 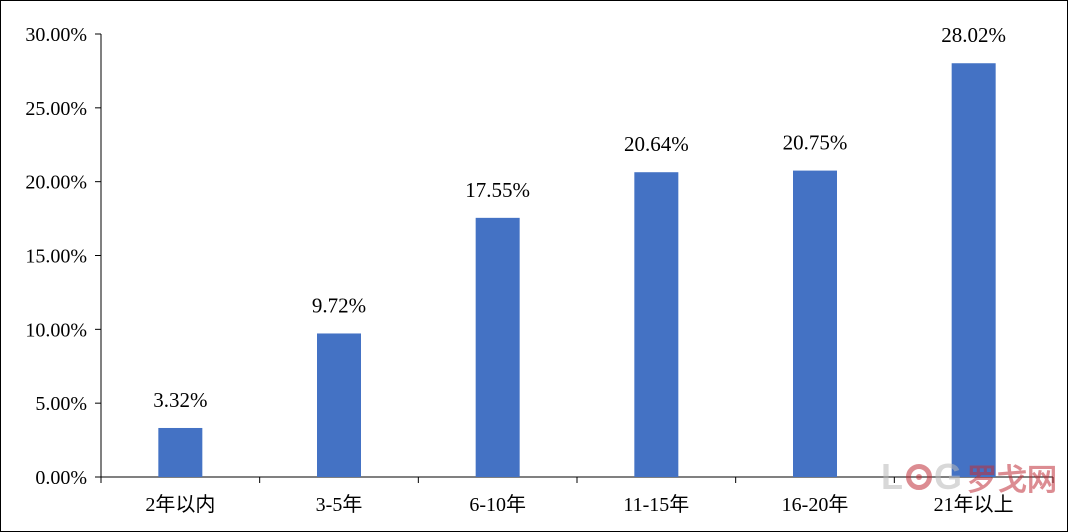 What do you see at coordinates (180, 400) in the screenshot?
I see `bar-data-label: 3.32%` at bounding box center [180, 400].